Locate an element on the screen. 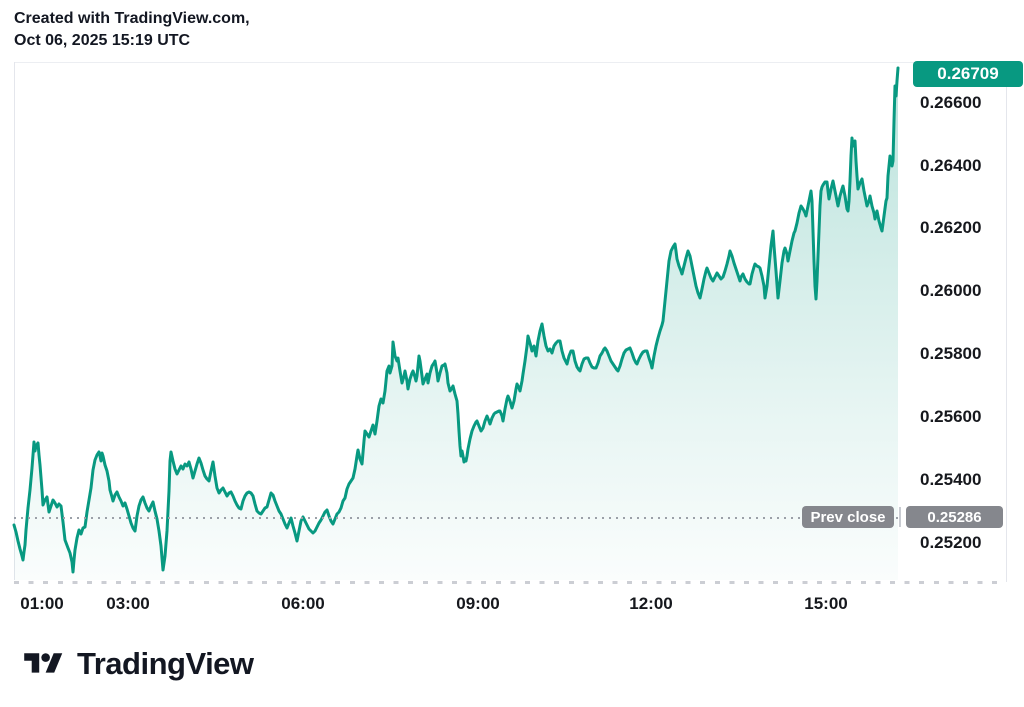  price-scale-label: 0.26200 is located at coordinates (951, 227).